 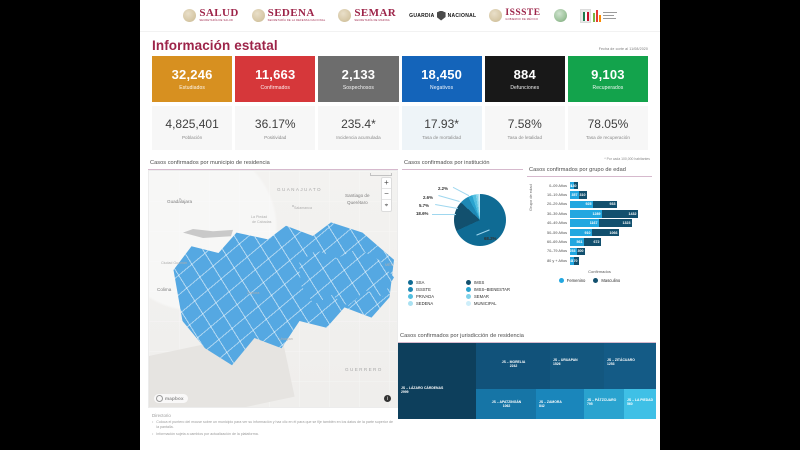 I want to click on age-row: 50–59 Años 910 1066, so click(x=594, y=232).